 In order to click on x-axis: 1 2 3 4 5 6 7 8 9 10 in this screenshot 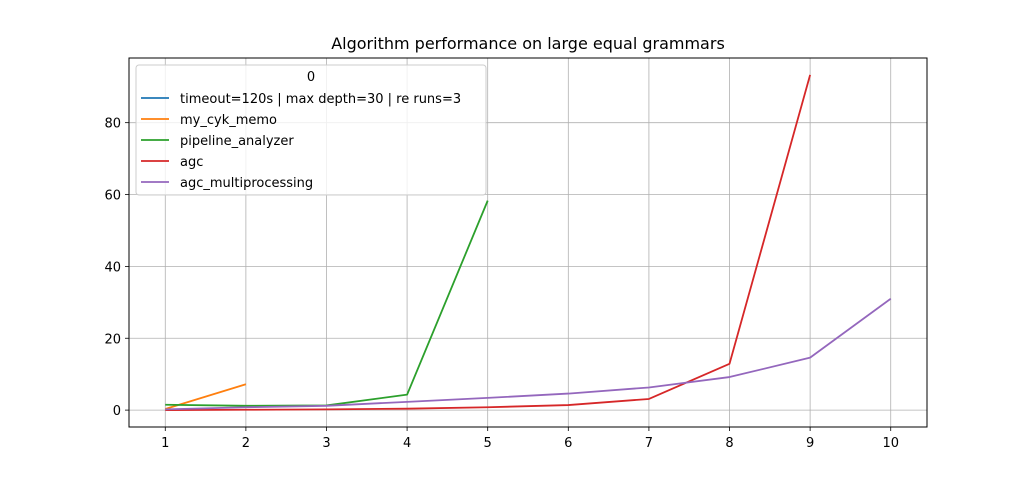, I will do `click(530, 439)`.